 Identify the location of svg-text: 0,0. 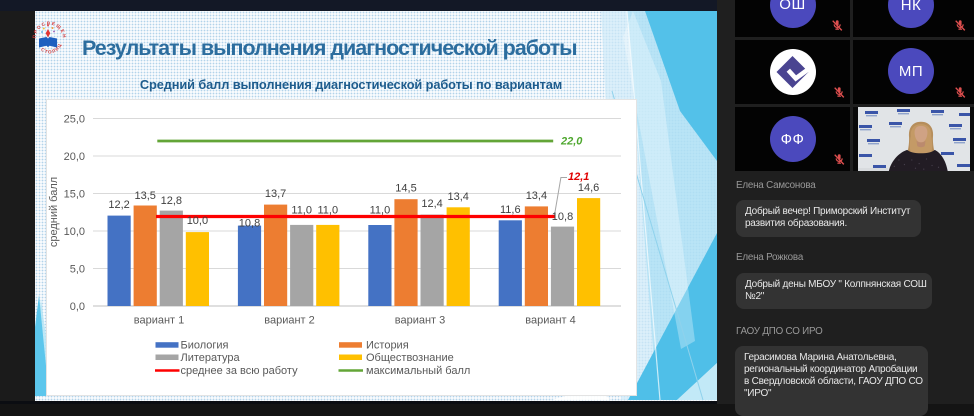
(77, 307).